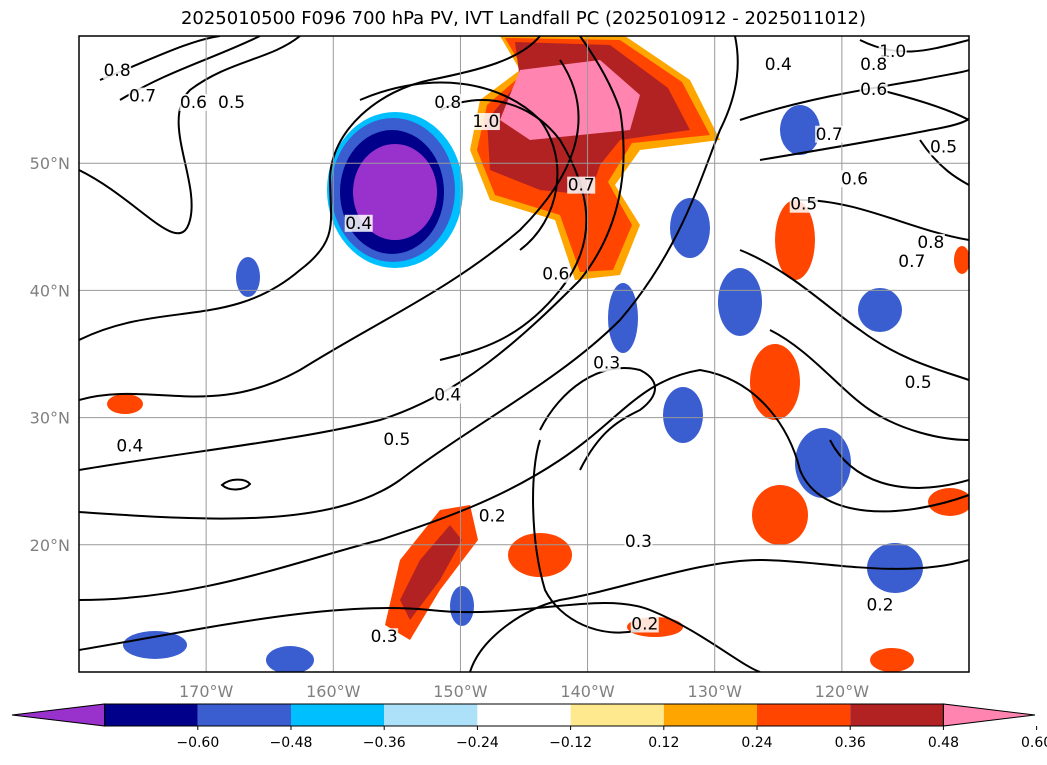 This screenshot has height=765, width=1047. Describe the element at coordinates (460, 691) in the screenshot. I see `lon-tick-label: 150°W` at that location.